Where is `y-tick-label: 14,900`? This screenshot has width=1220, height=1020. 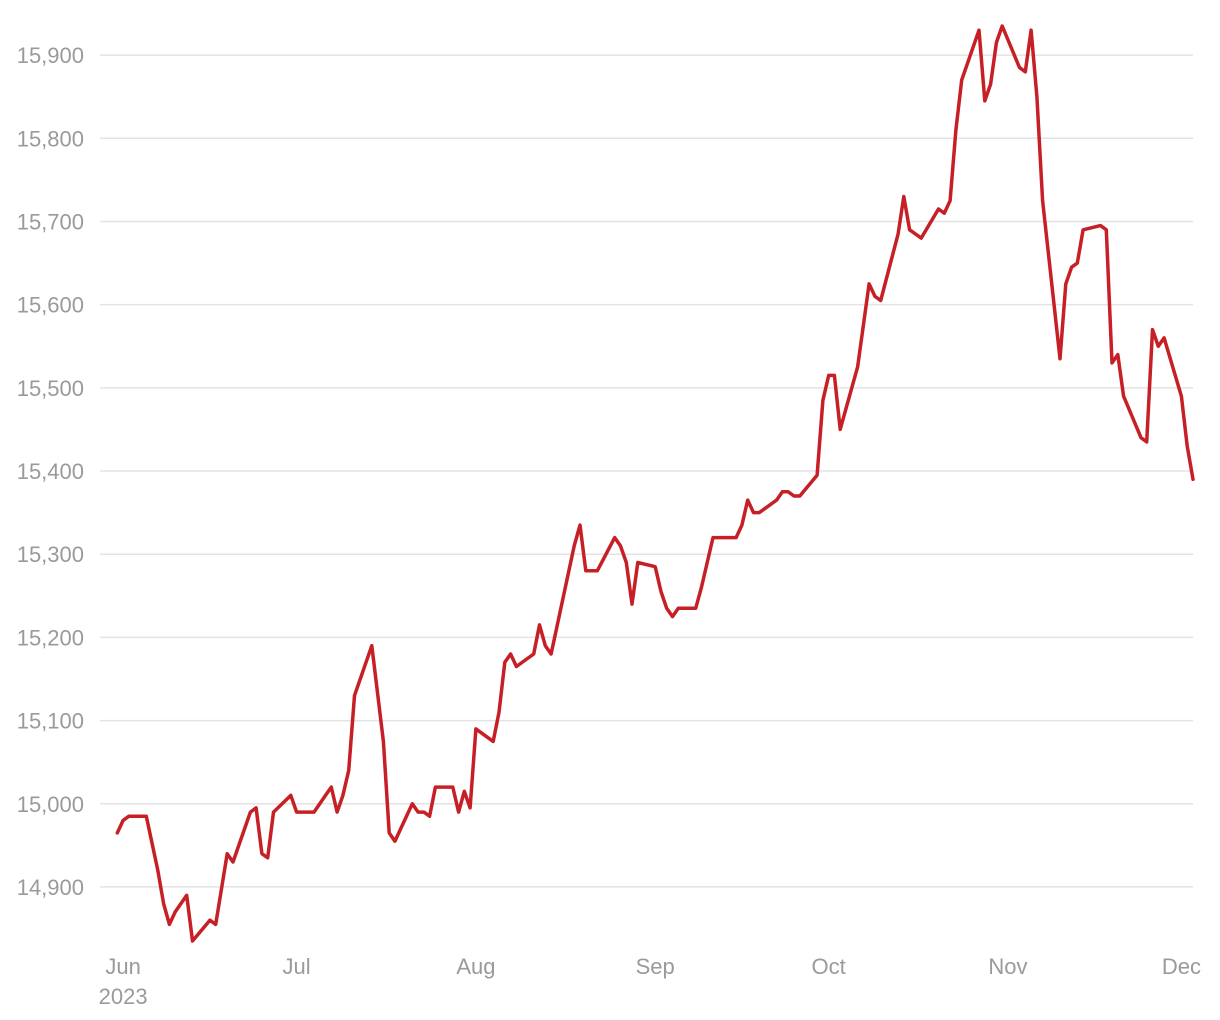 y-tick-label: 14,900 is located at coordinates (50, 887).